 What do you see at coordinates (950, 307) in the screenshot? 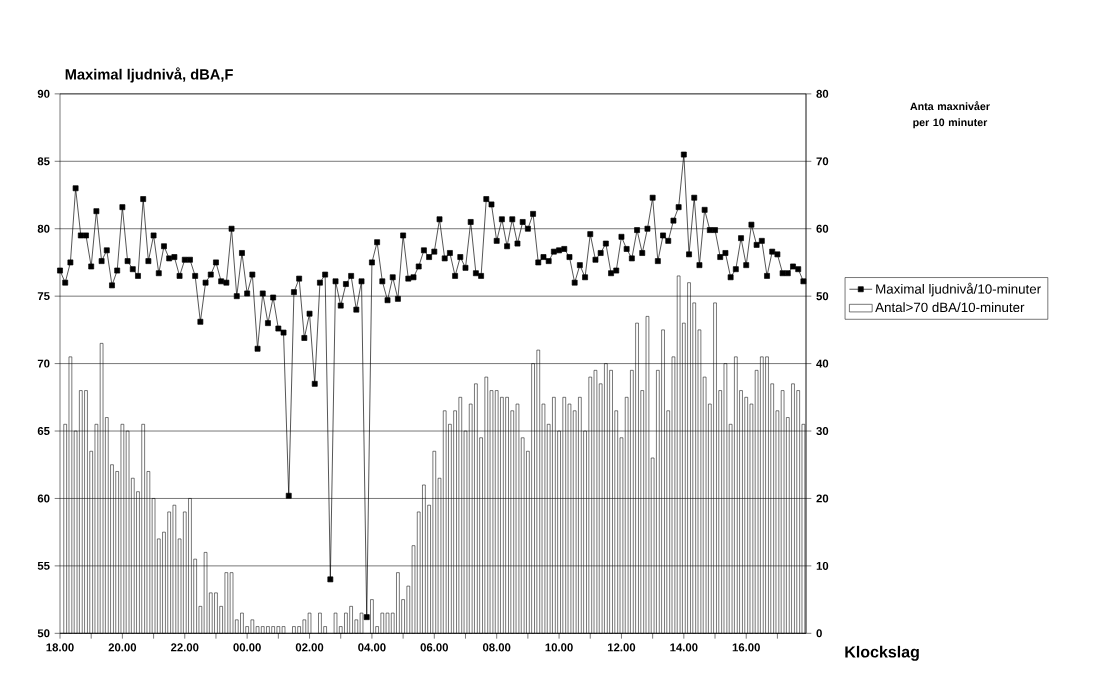
I see `legend-label: Antal>70 dBA/10-minuter` at bounding box center [950, 307].